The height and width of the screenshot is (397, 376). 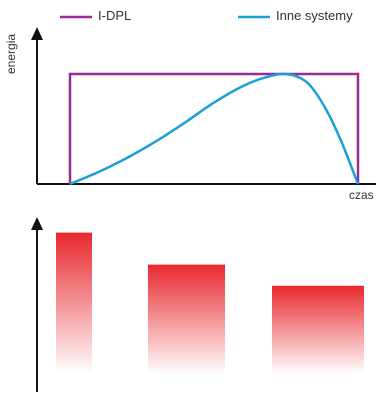 What do you see at coordinates (361, 195) in the screenshot?
I see `x-axis-label: czas` at bounding box center [361, 195].